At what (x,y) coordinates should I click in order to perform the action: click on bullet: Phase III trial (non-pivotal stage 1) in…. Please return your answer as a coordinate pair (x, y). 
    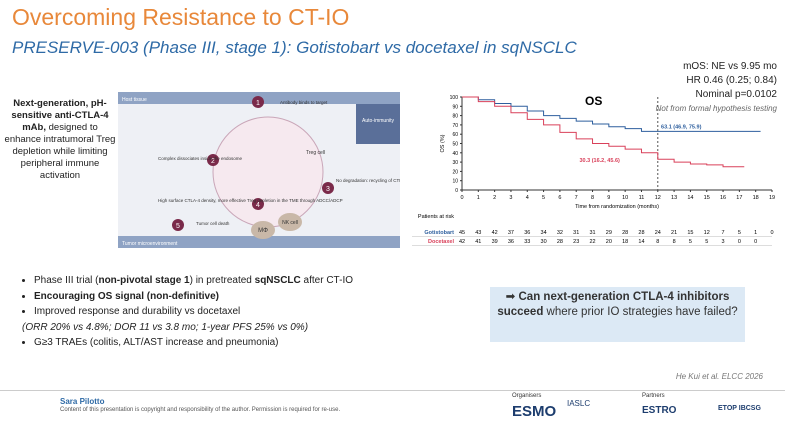
    Looking at the image, I should click on (193, 281).